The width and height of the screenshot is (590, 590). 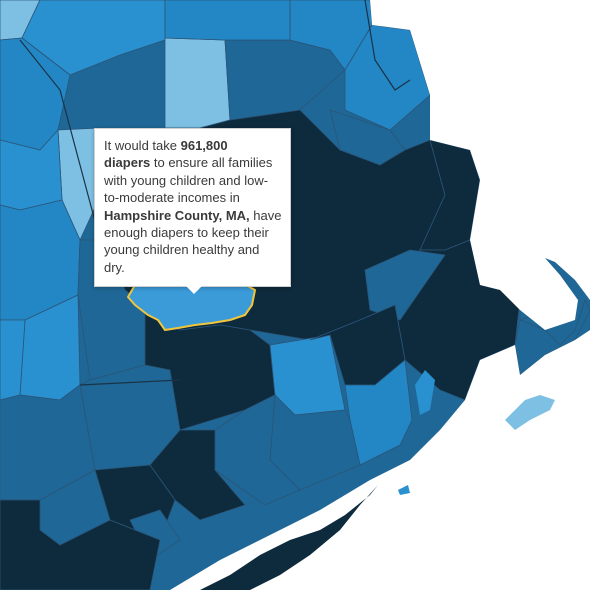 I want to click on tooltip-pointer, so click(x=194, y=290).